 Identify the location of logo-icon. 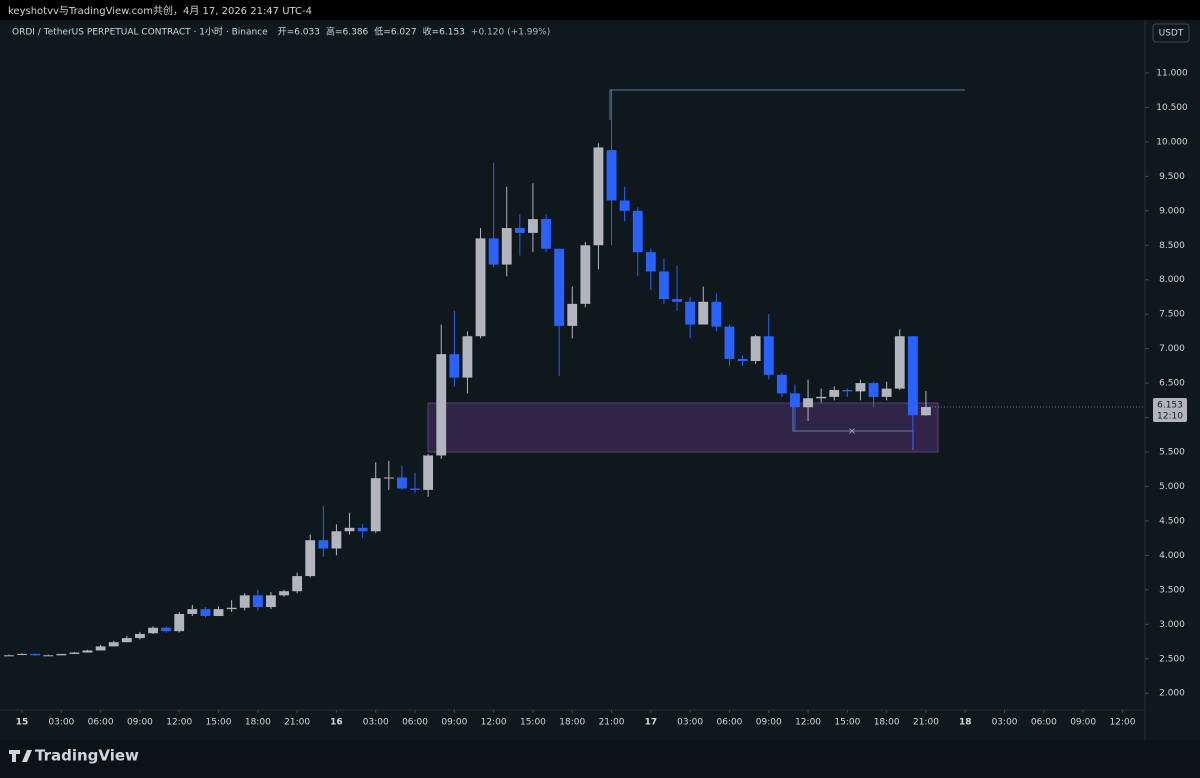
(20, 756).